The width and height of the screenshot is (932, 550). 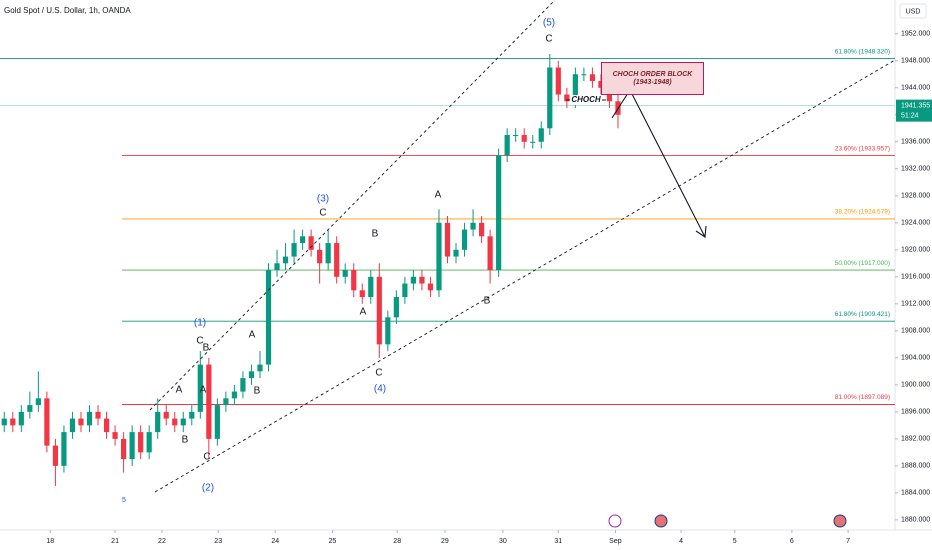 What do you see at coordinates (915, 385) in the screenshot?
I see `y-tick-label: 1900.000` at bounding box center [915, 385].